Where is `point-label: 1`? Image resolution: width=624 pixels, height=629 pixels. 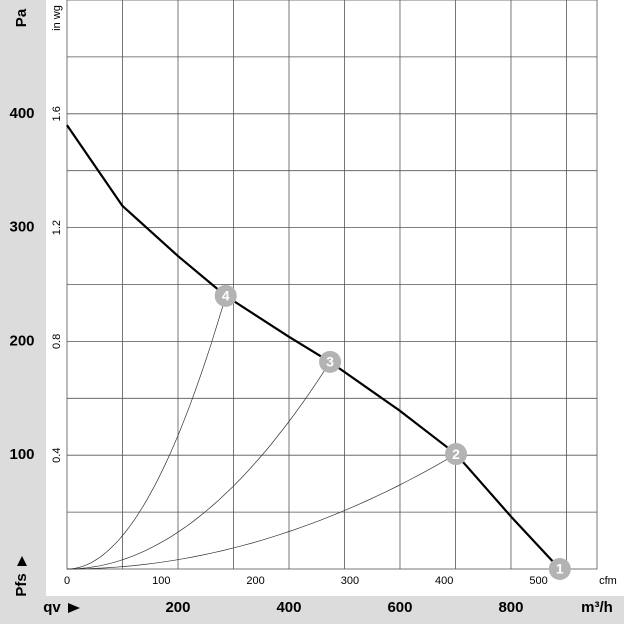
point-label: 1 is located at coordinates (560, 569).